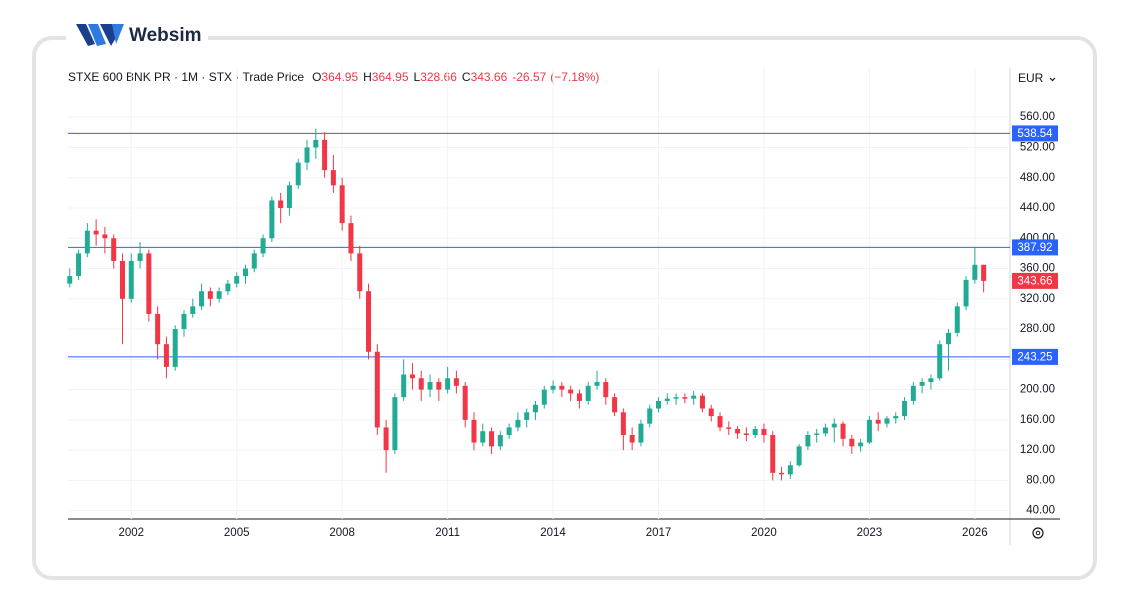  I want to click on y-tick-label: 40.00, so click(1040, 511).